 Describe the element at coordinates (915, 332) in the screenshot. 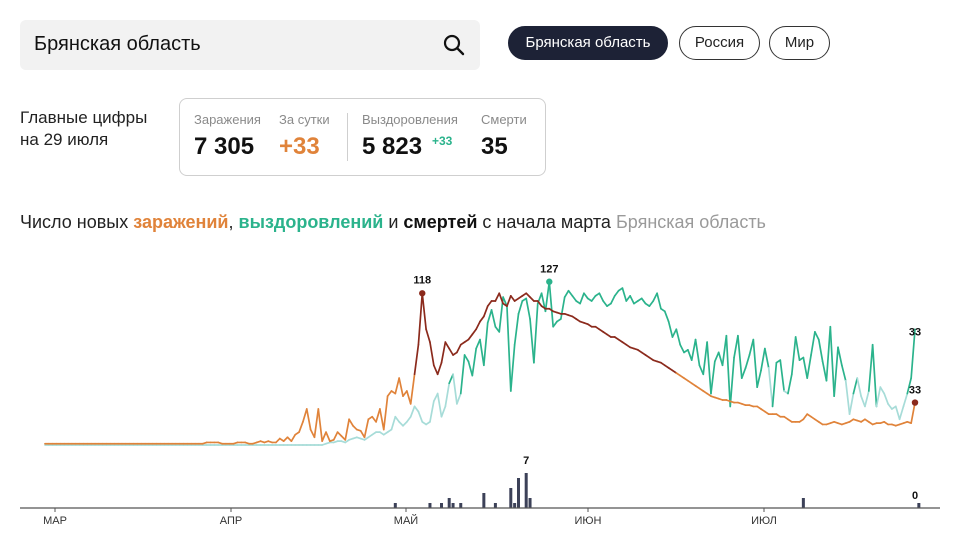

I see `last-recoveries-label: 33` at that location.